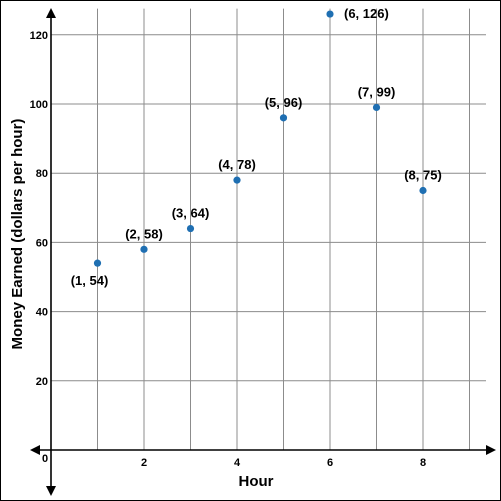 Image resolution: width=501 pixels, height=501 pixels. Describe the element at coordinates (39, 36) in the screenshot. I see `y-tick-label: 120` at that location.